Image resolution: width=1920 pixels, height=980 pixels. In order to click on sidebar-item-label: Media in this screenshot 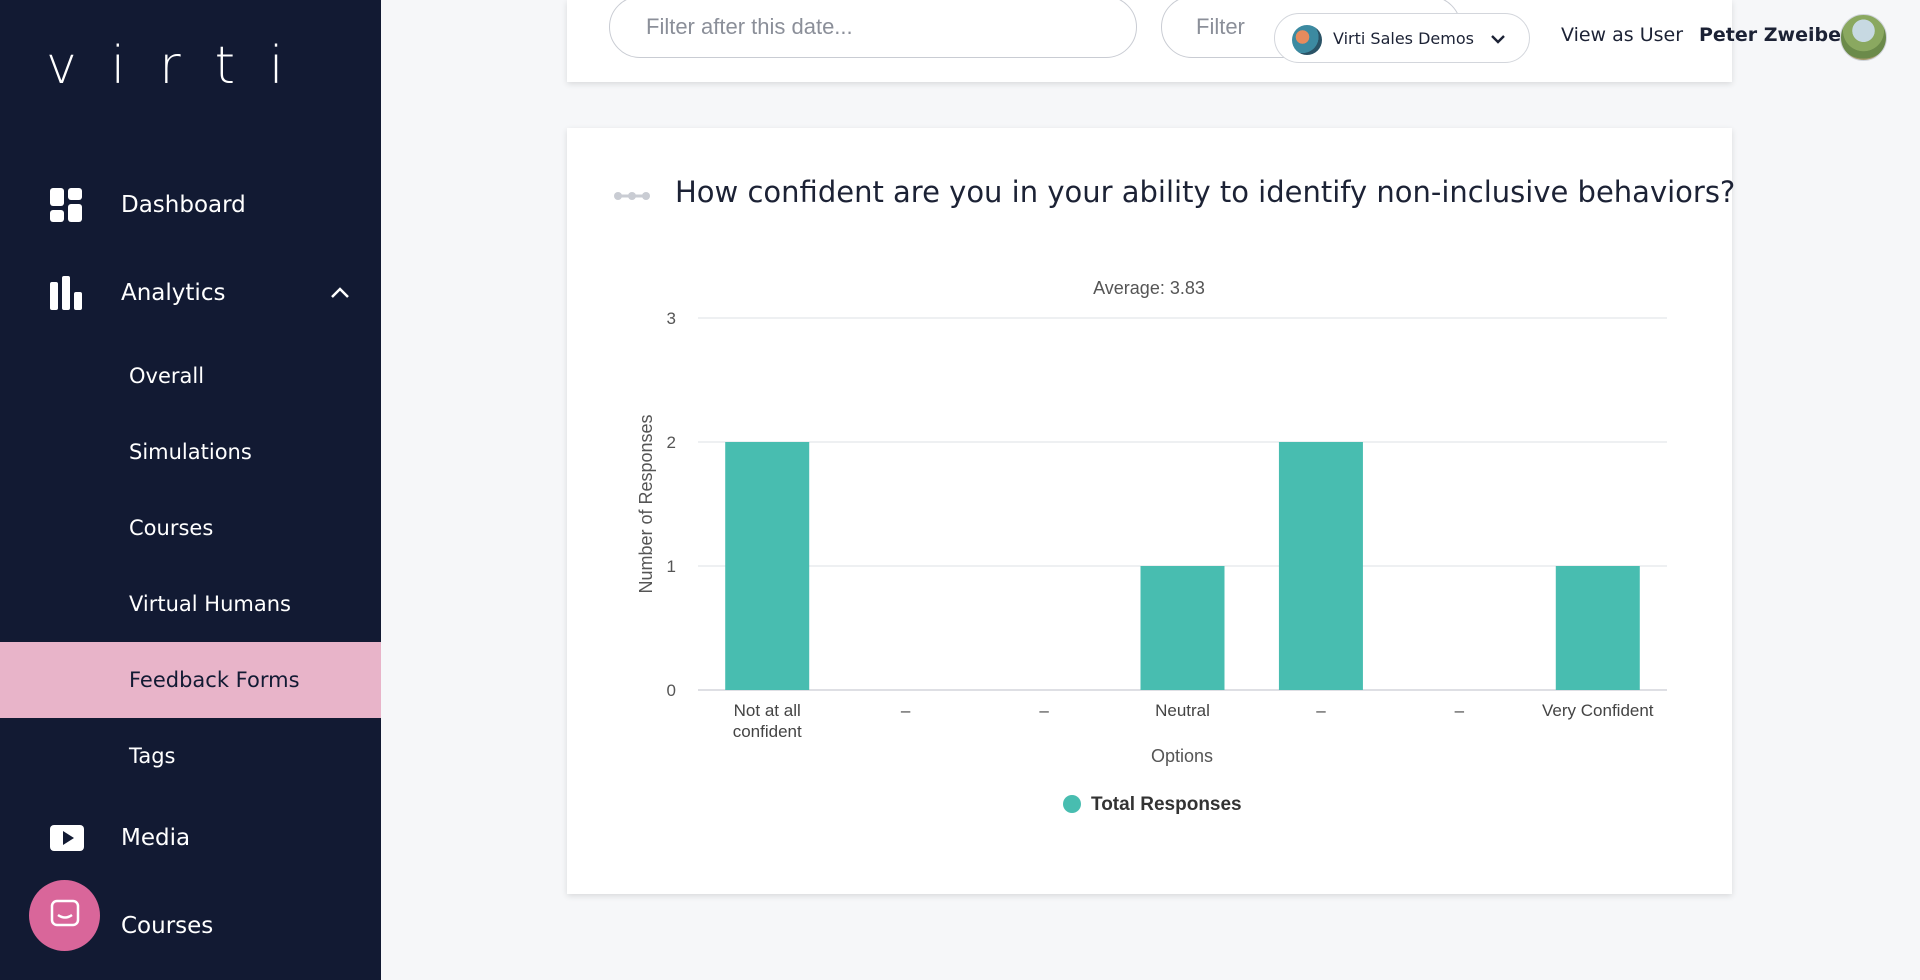, I will do `click(156, 838)`.